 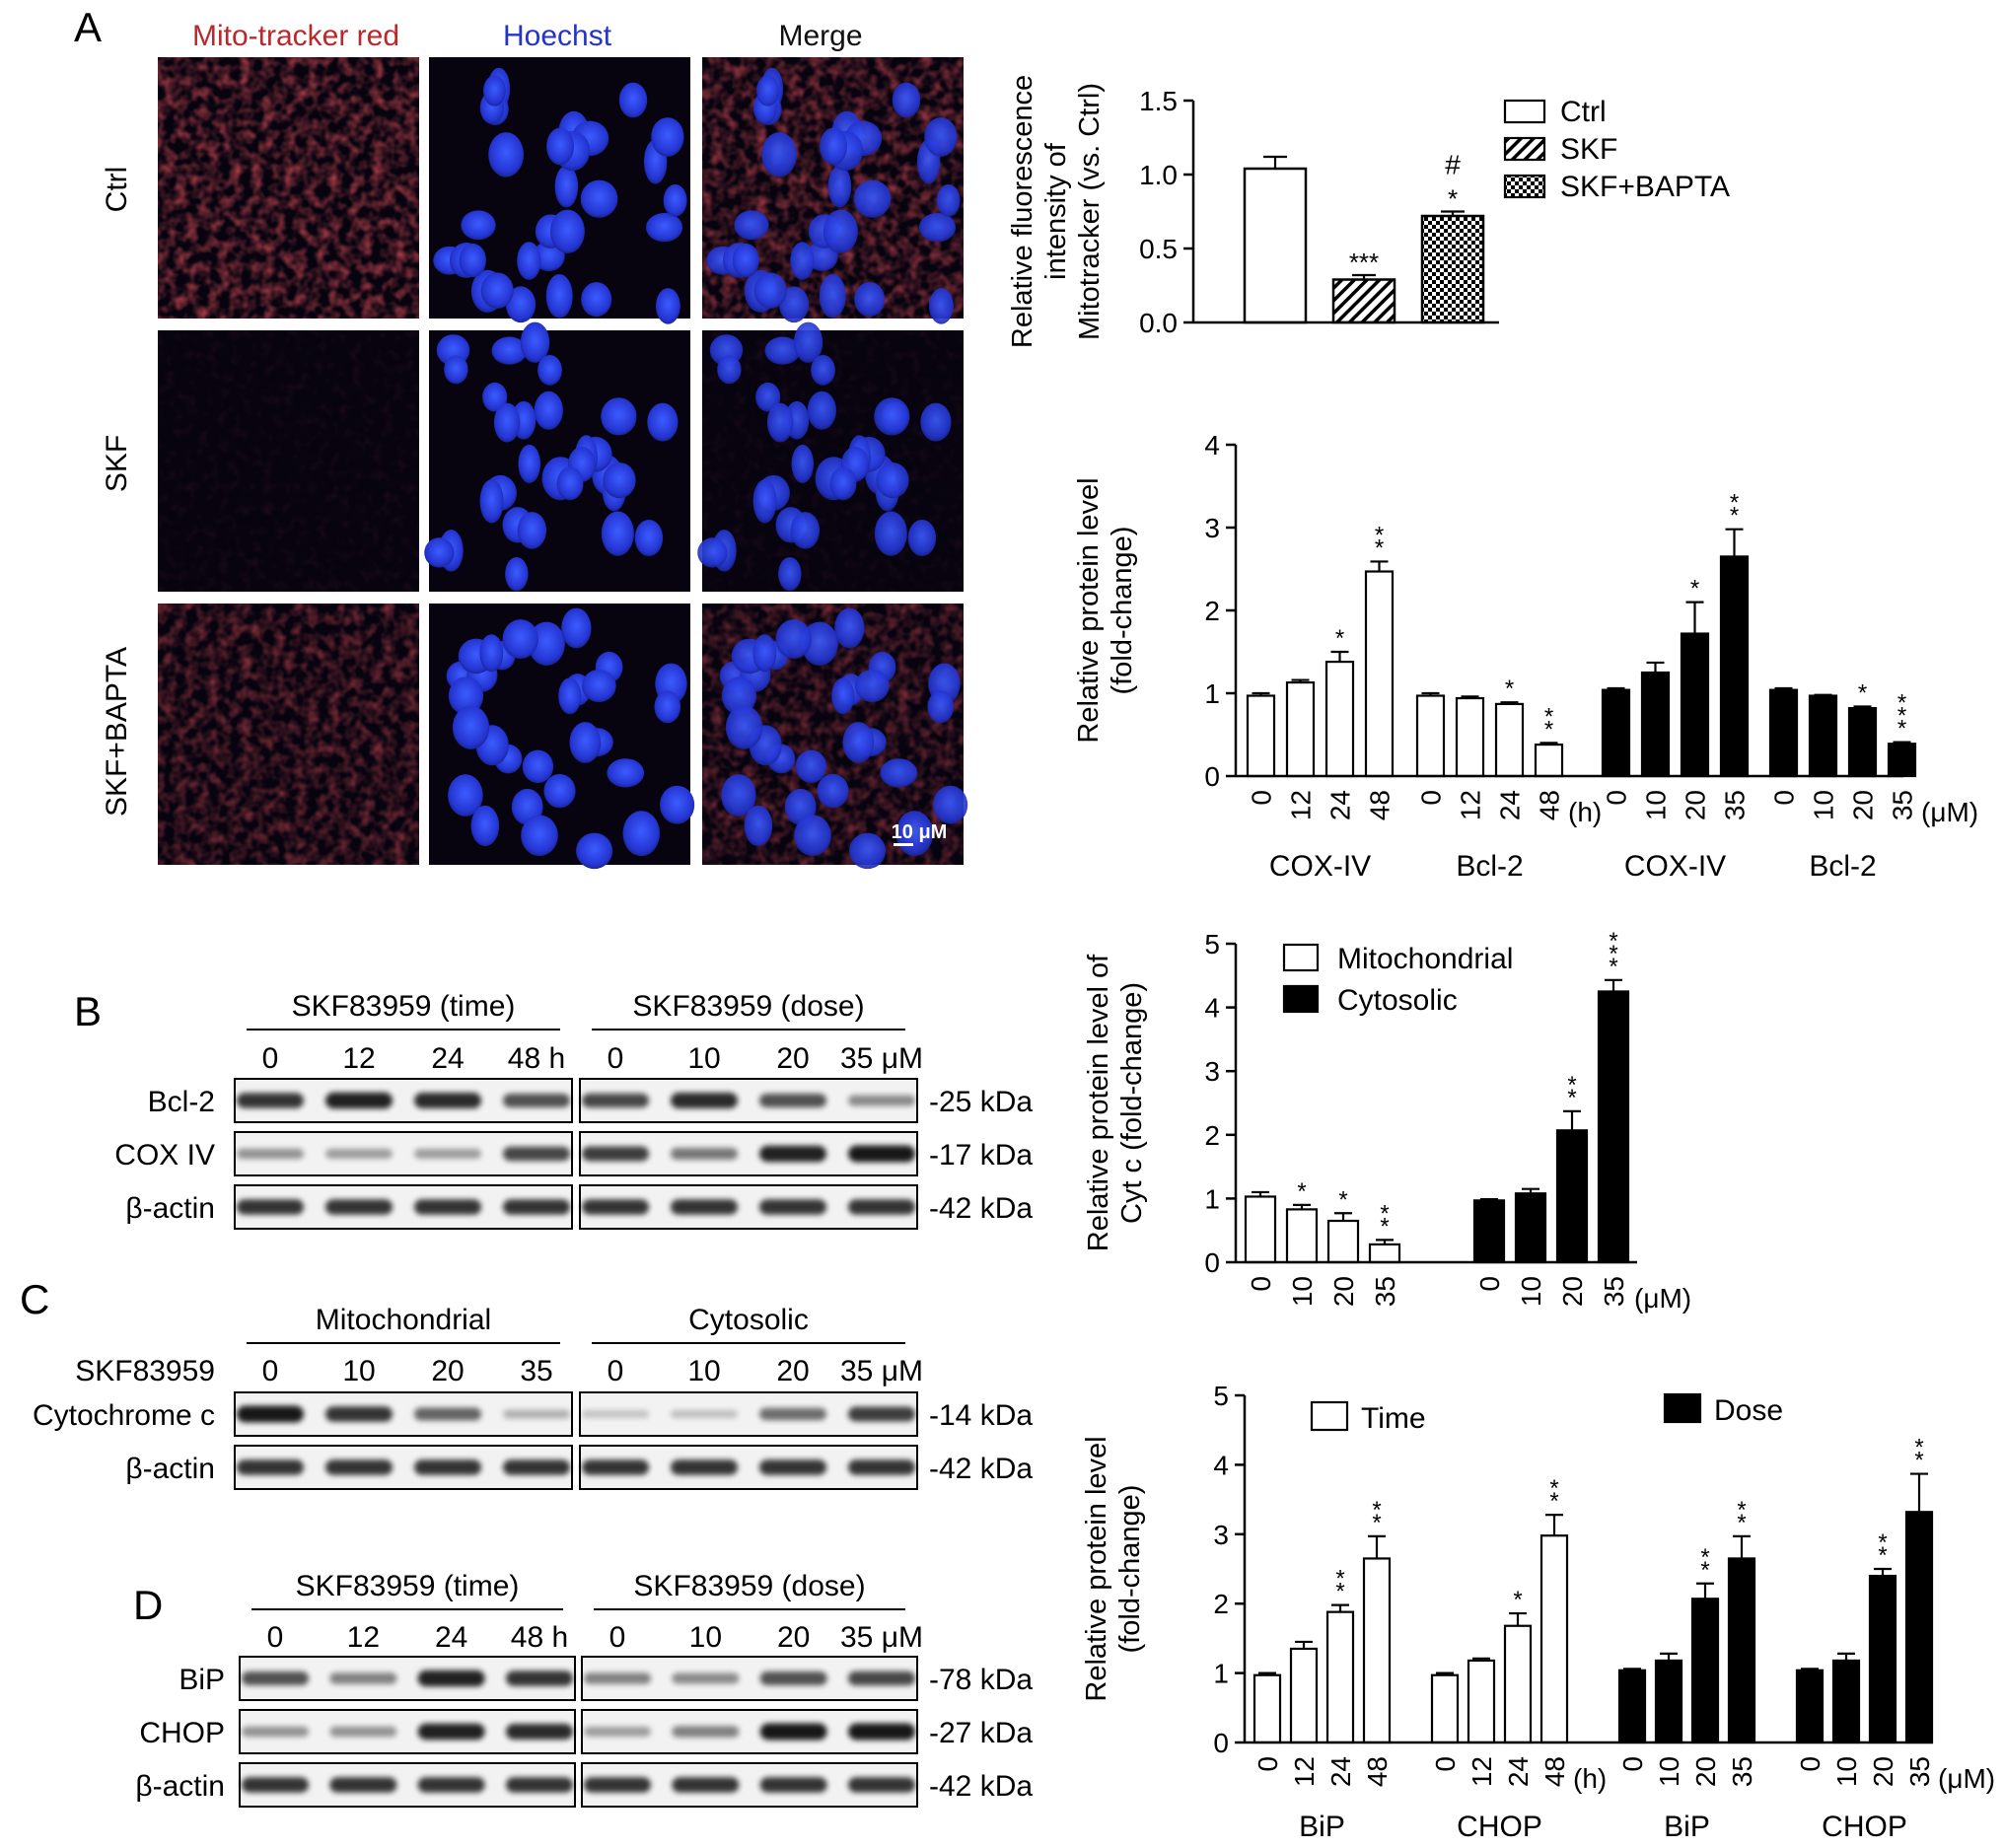 What do you see at coordinates (1585, 812) in the screenshot?
I see `x-unit-label: (h)` at bounding box center [1585, 812].